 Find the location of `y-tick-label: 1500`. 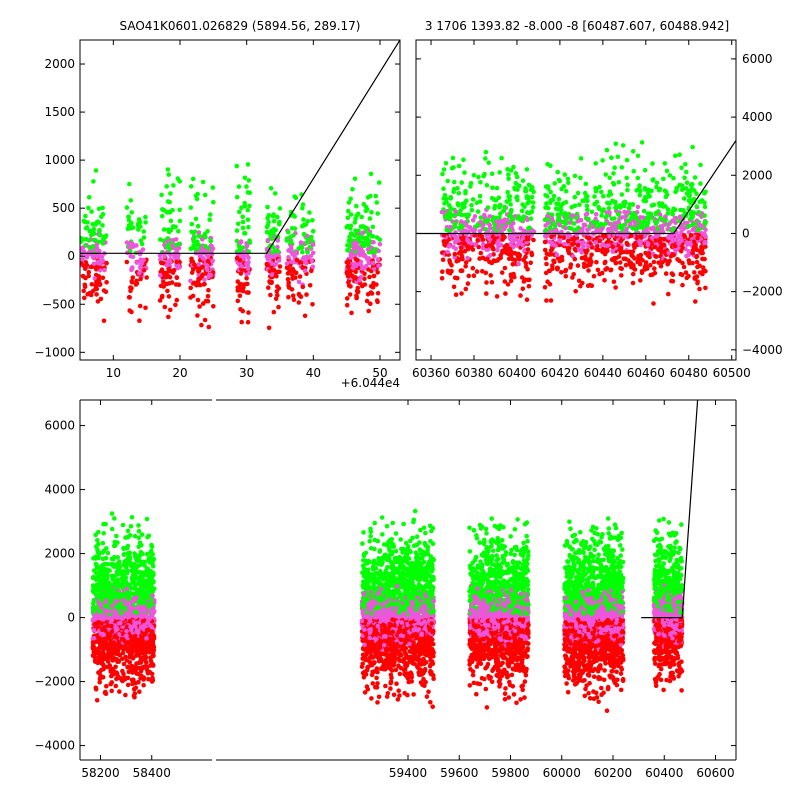

y-tick-label: 1500 is located at coordinates (59, 112).